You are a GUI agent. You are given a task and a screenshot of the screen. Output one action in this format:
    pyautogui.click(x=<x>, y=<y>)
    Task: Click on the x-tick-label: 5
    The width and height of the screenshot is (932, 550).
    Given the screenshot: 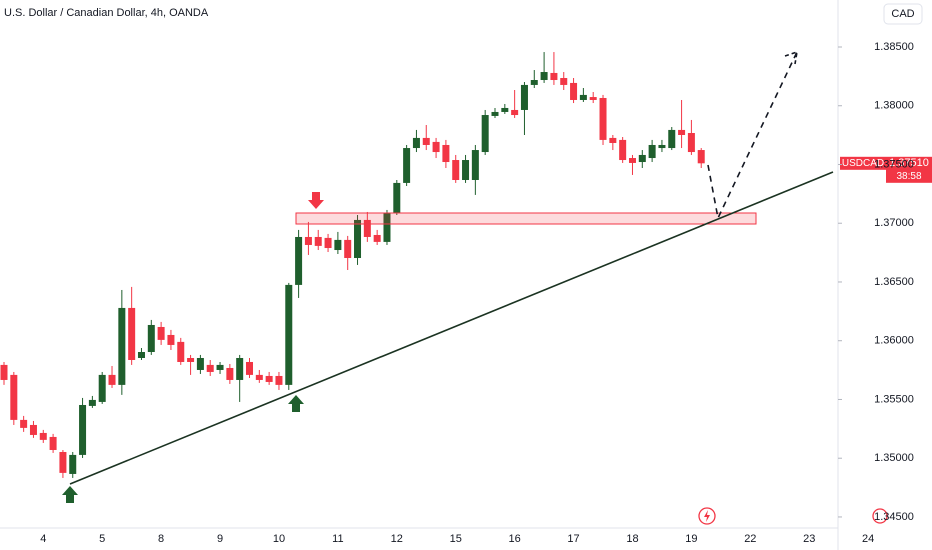 What is the action you would take?
    pyautogui.click(x=102, y=539)
    